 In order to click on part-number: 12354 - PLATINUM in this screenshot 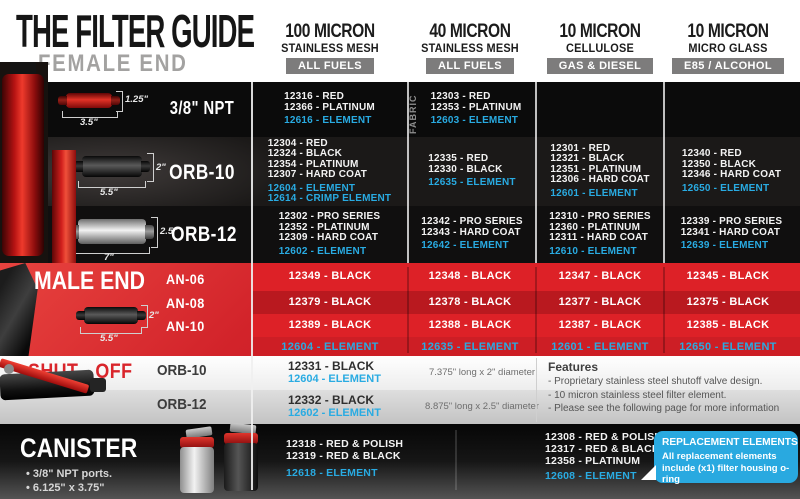, I will do `click(313, 164)`.